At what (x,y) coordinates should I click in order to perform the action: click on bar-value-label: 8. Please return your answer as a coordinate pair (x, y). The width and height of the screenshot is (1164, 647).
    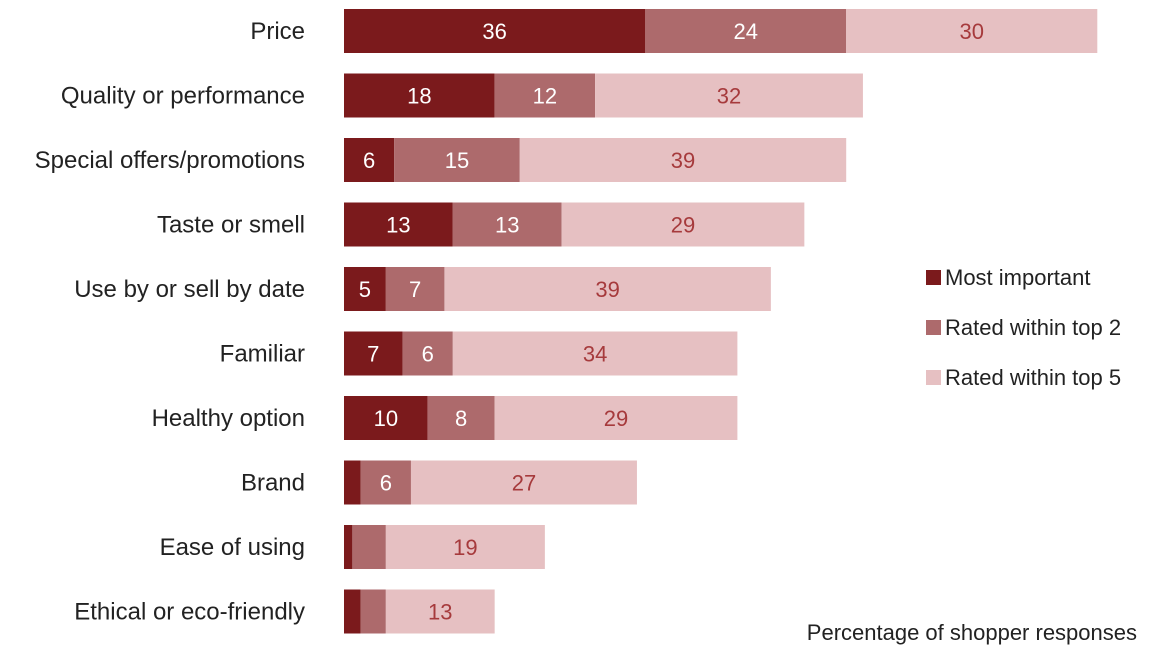
    Looking at the image, I should click on (461, 418).